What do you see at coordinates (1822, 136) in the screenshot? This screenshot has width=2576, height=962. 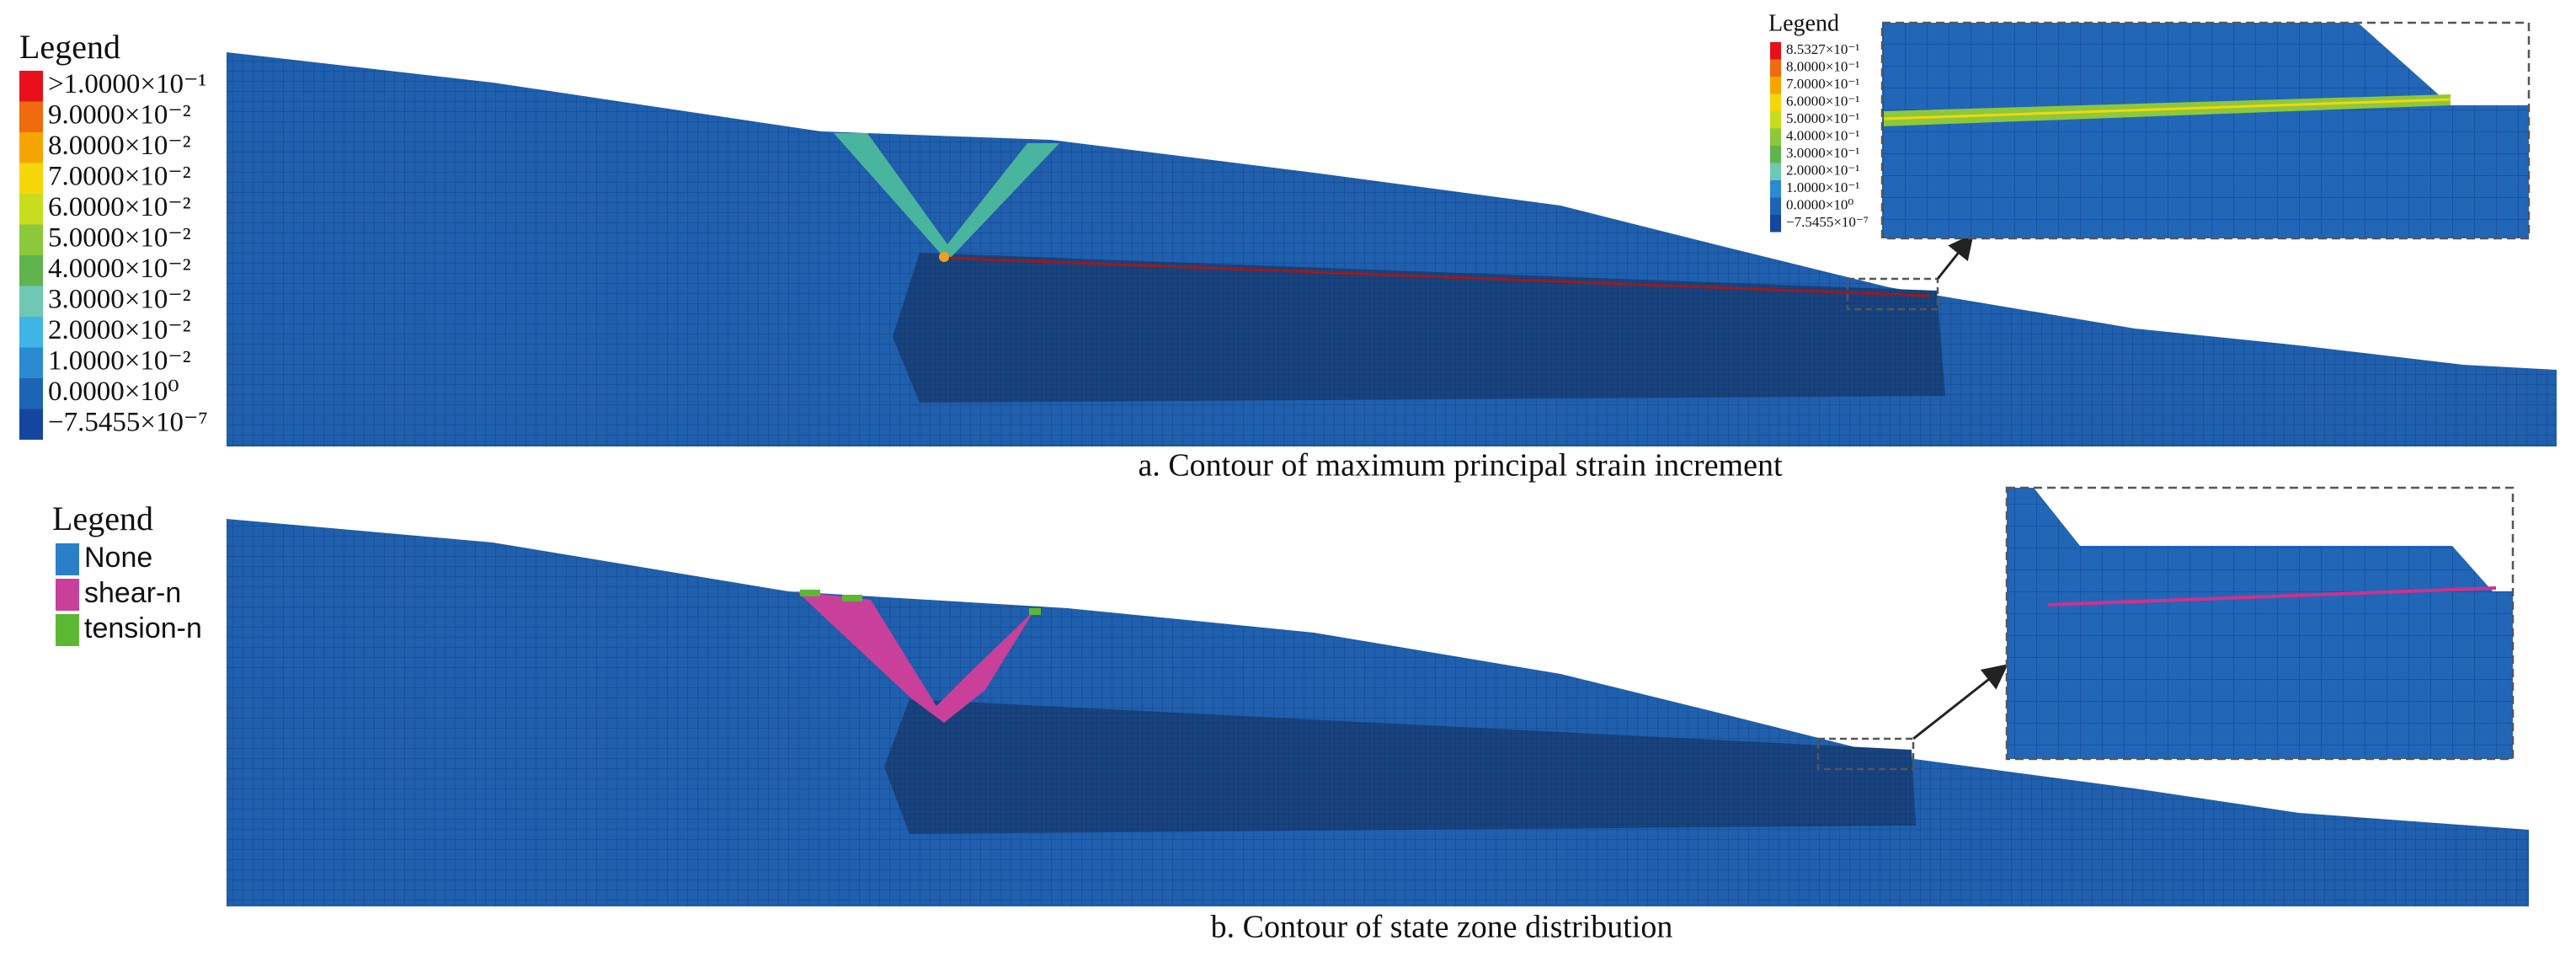 I see `legend-label: 4.0000×10⁻¹` at bounding box center [1822, 136].